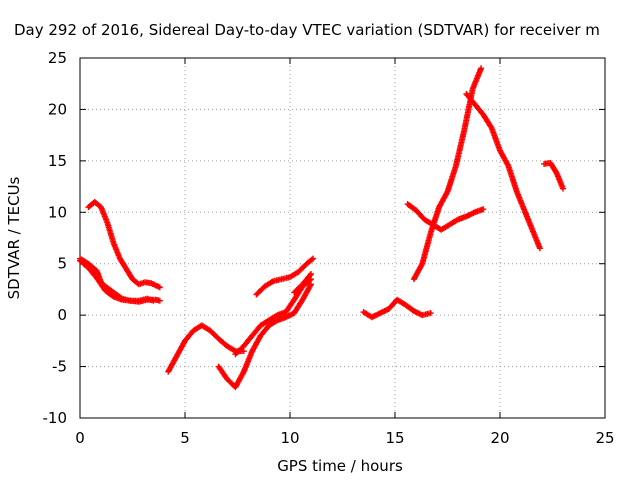  I want to click on y-tick-label: -5, so click(59, 367).